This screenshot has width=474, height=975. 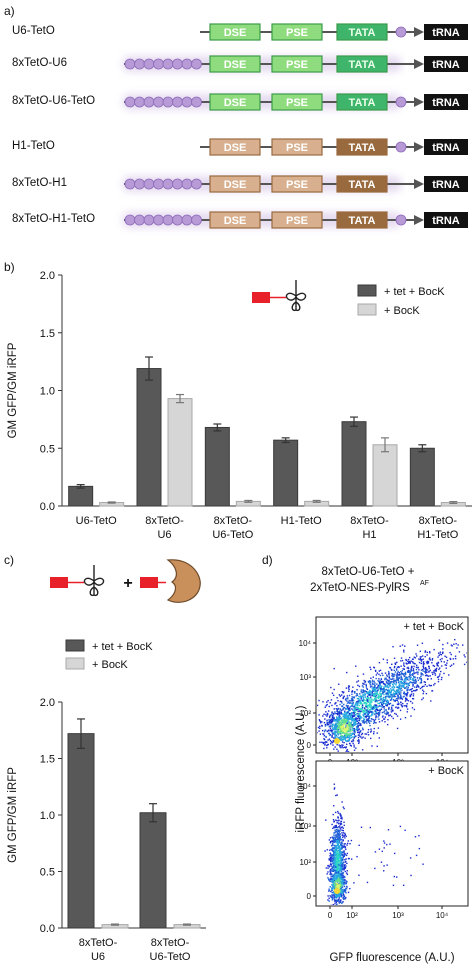 I want to click on y-tick-label: 1.5, so click(x=47, y=334).